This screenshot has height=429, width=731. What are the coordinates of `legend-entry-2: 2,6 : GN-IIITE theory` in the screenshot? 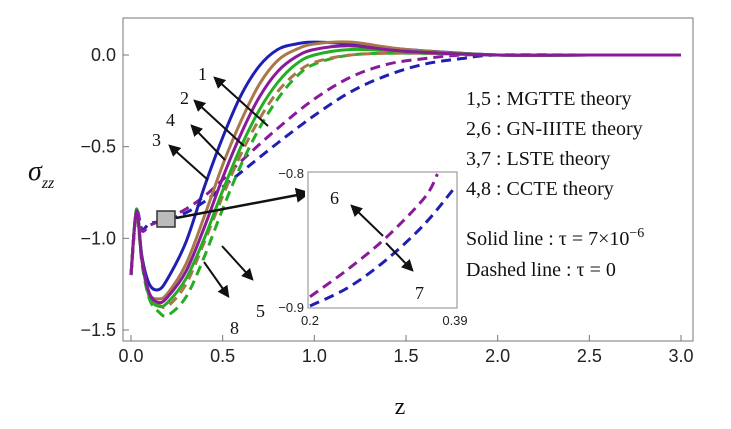 It's located at (554, 129).